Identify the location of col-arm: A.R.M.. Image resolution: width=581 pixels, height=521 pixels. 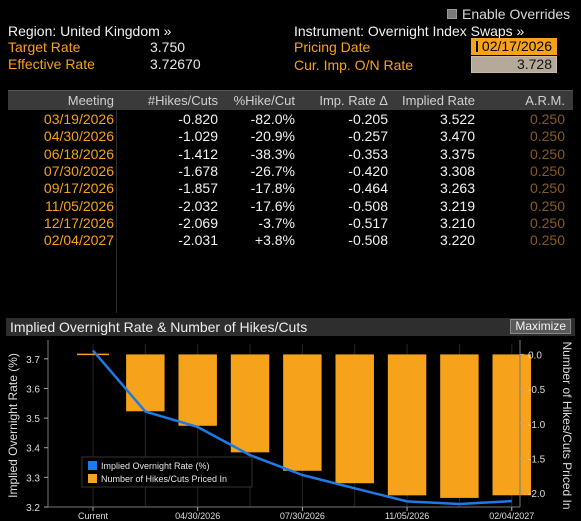
(545, 100).